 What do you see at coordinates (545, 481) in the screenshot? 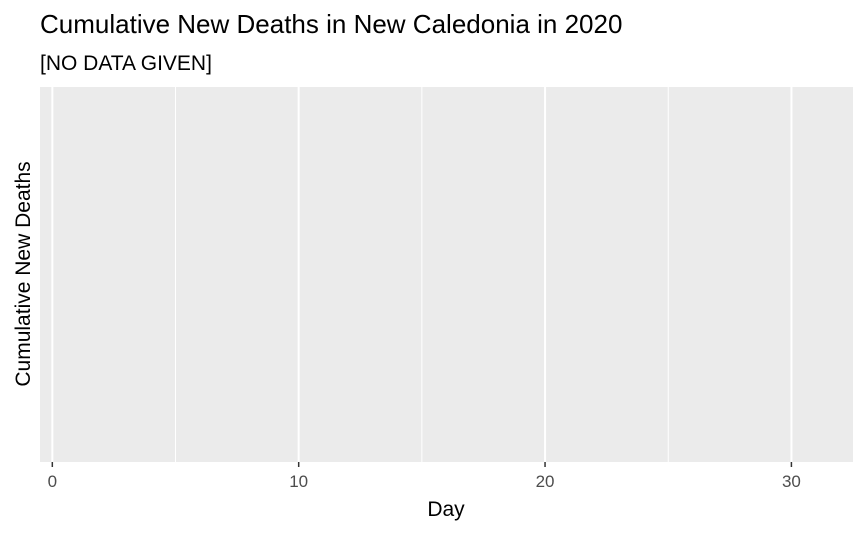
I see `x-tick-label: 20` at bounding box center [545, 481].